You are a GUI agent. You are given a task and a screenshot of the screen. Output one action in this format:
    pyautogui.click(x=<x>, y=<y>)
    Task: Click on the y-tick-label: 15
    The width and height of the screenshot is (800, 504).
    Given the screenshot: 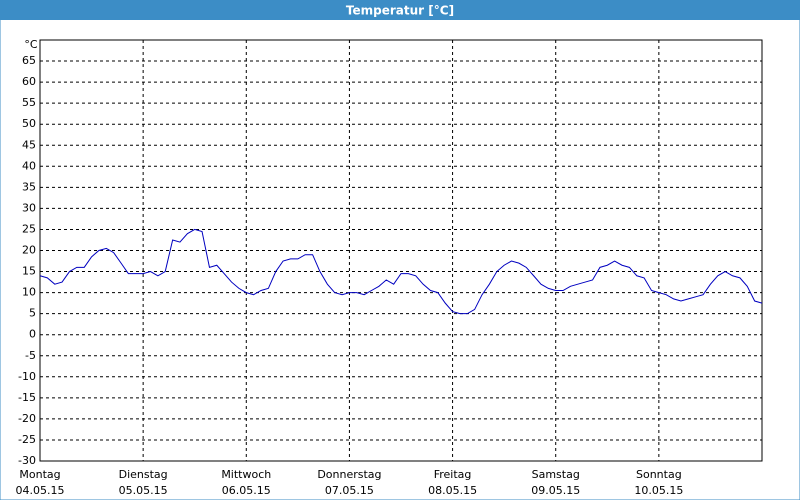 What is the action you would take?
    pyautogui.click(x=29, y=271)
    